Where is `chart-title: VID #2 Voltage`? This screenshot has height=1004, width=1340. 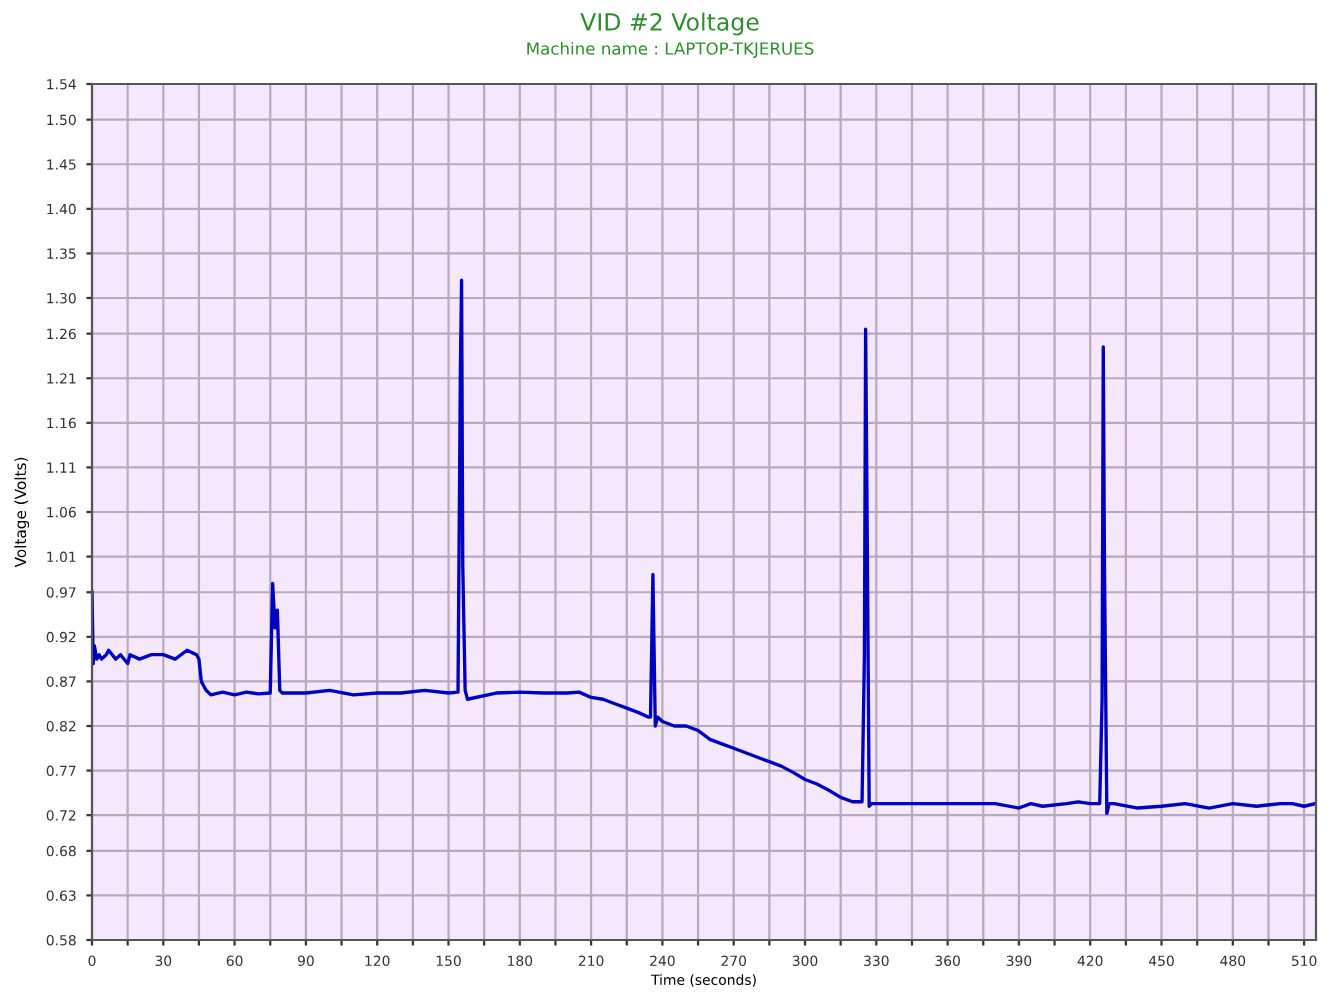
chart-title: VID #2 Voltage is located at coordinates (669, 24).